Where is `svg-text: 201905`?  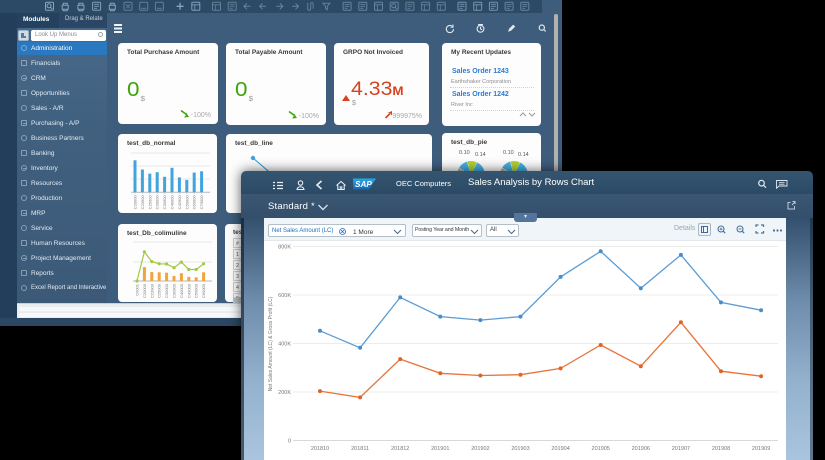 svg-text: 201905 is located at coordinates (601, 449).